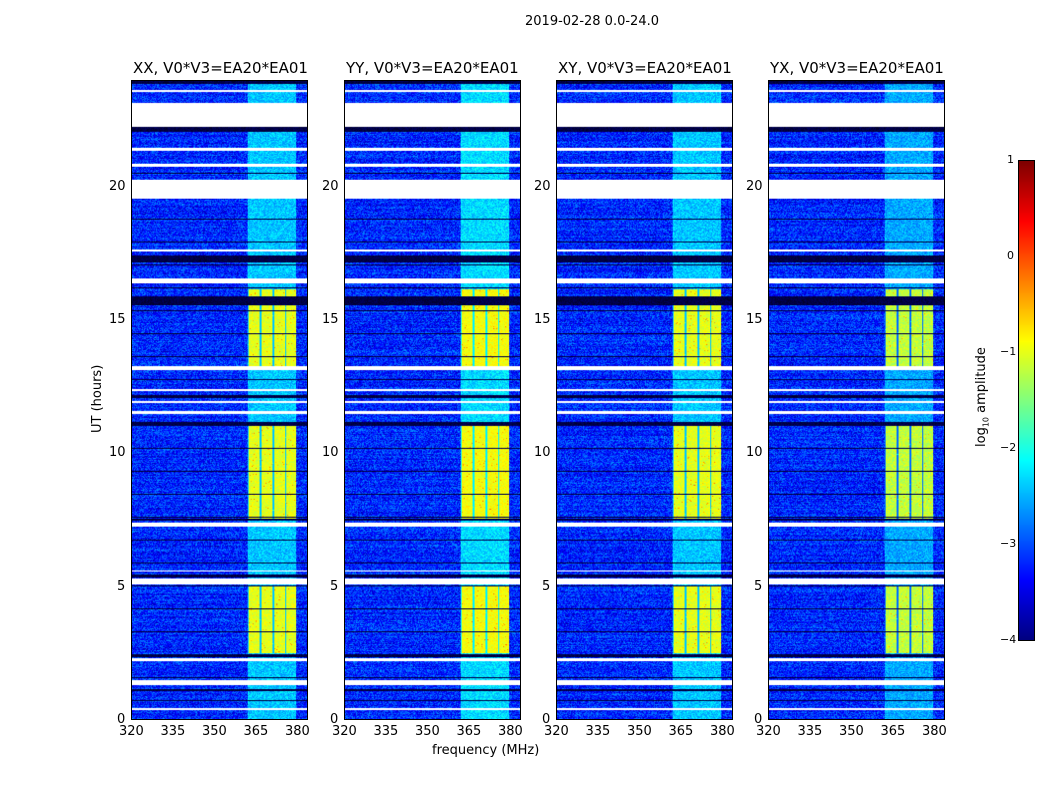 This screenshot has width=1050, height=800. I want to click on colorbar-label: log10 amplitude, so click(982, 397).